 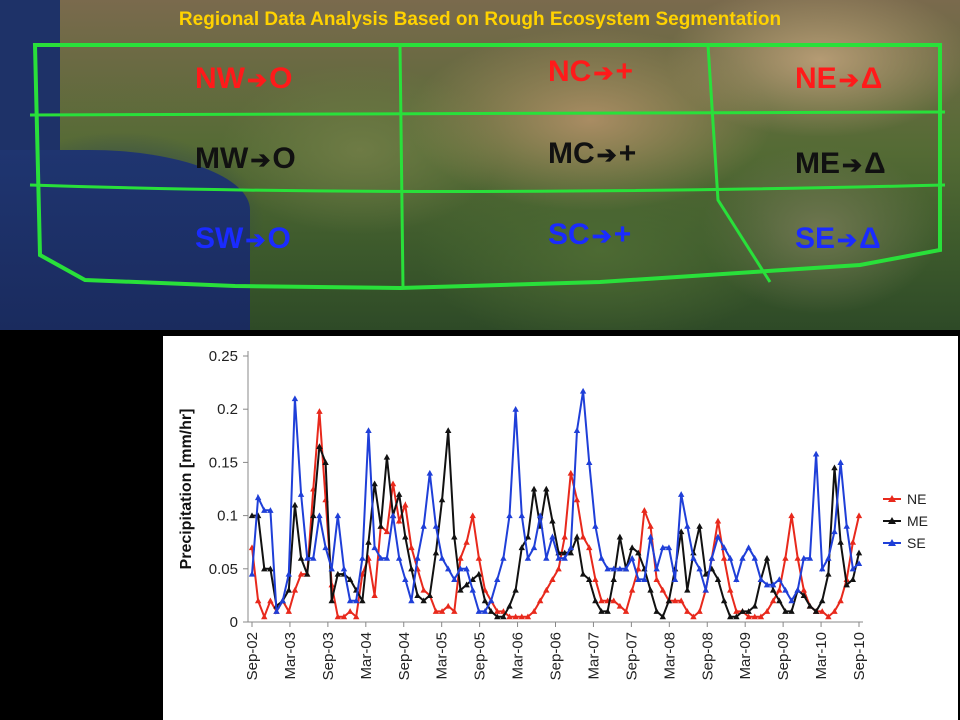 What do you see at coordinates (871, 78) in the screenshot?
I see `region-symbol: Δ` at bounding box center [871, 78].